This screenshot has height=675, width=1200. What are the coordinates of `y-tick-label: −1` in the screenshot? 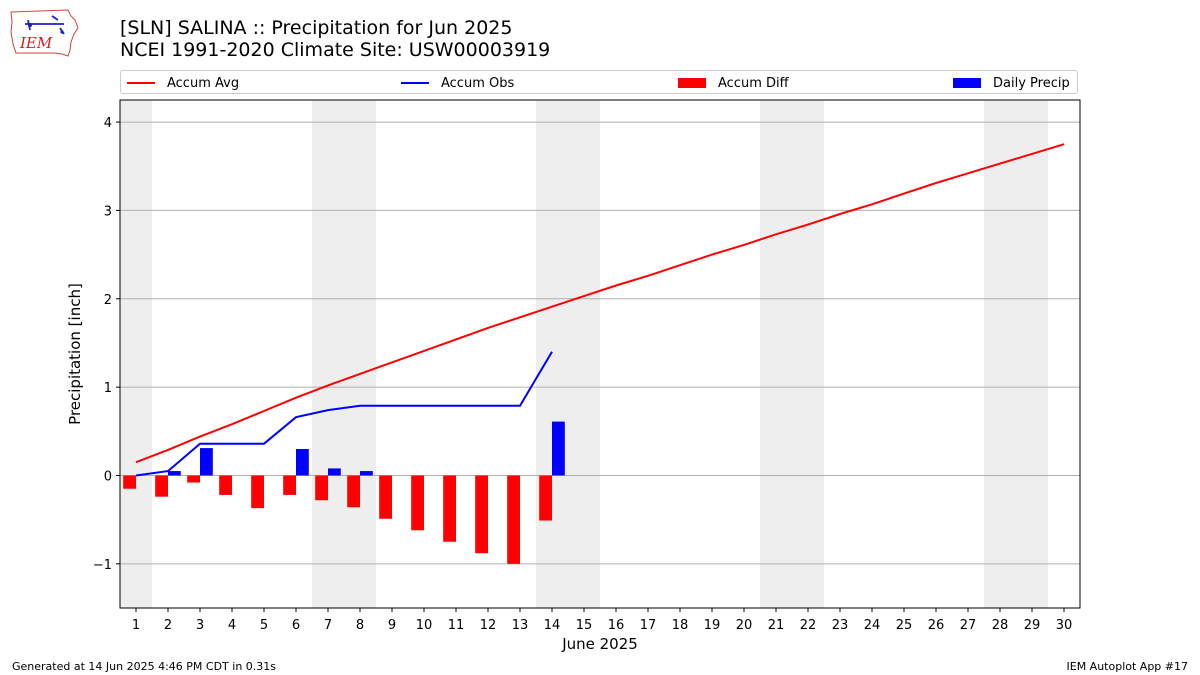 It's located at (102, 565).